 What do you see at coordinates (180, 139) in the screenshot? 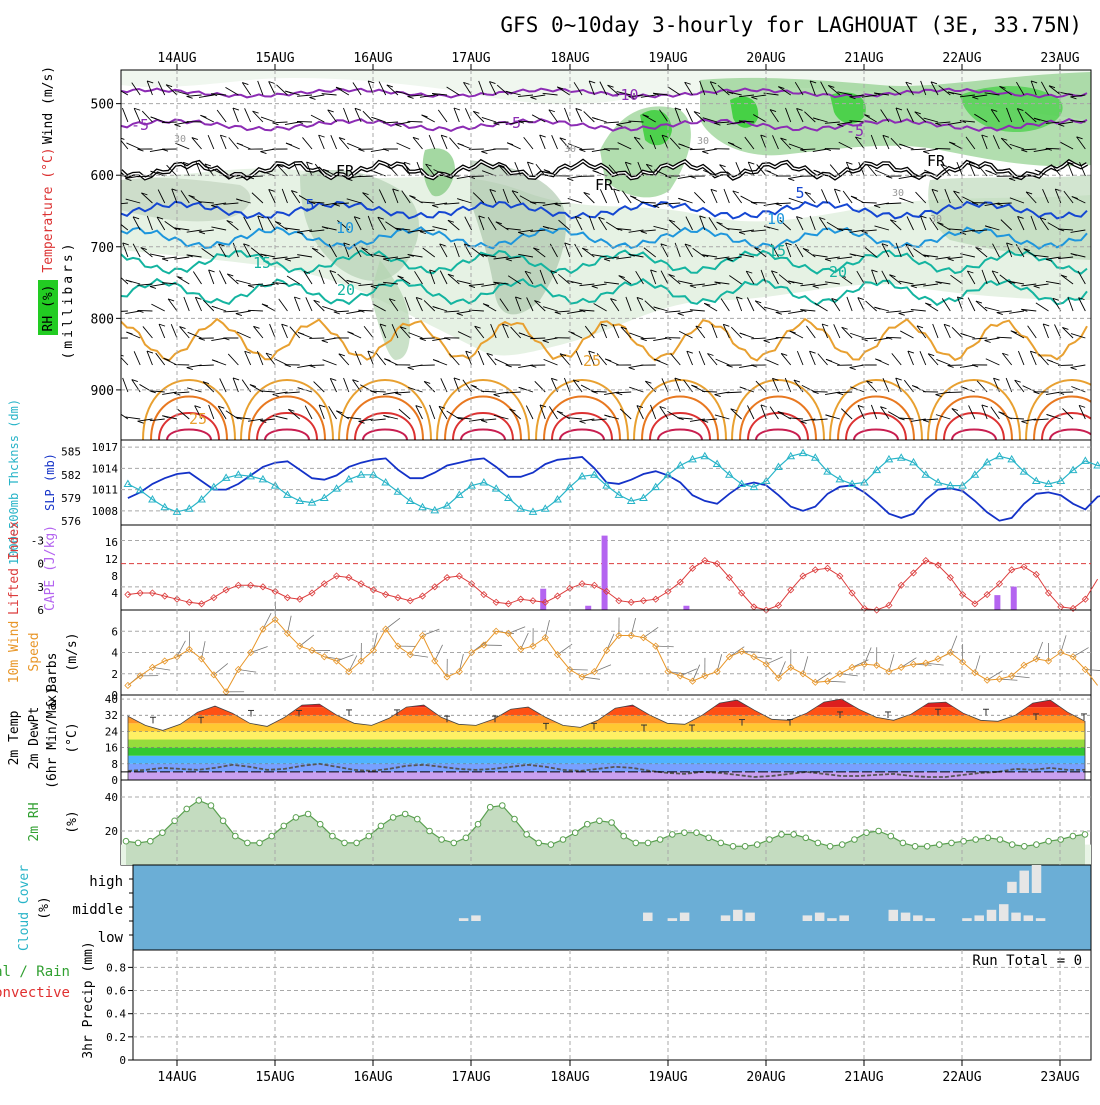
I see `contour-label: 30` at bounding box center [180, 139].